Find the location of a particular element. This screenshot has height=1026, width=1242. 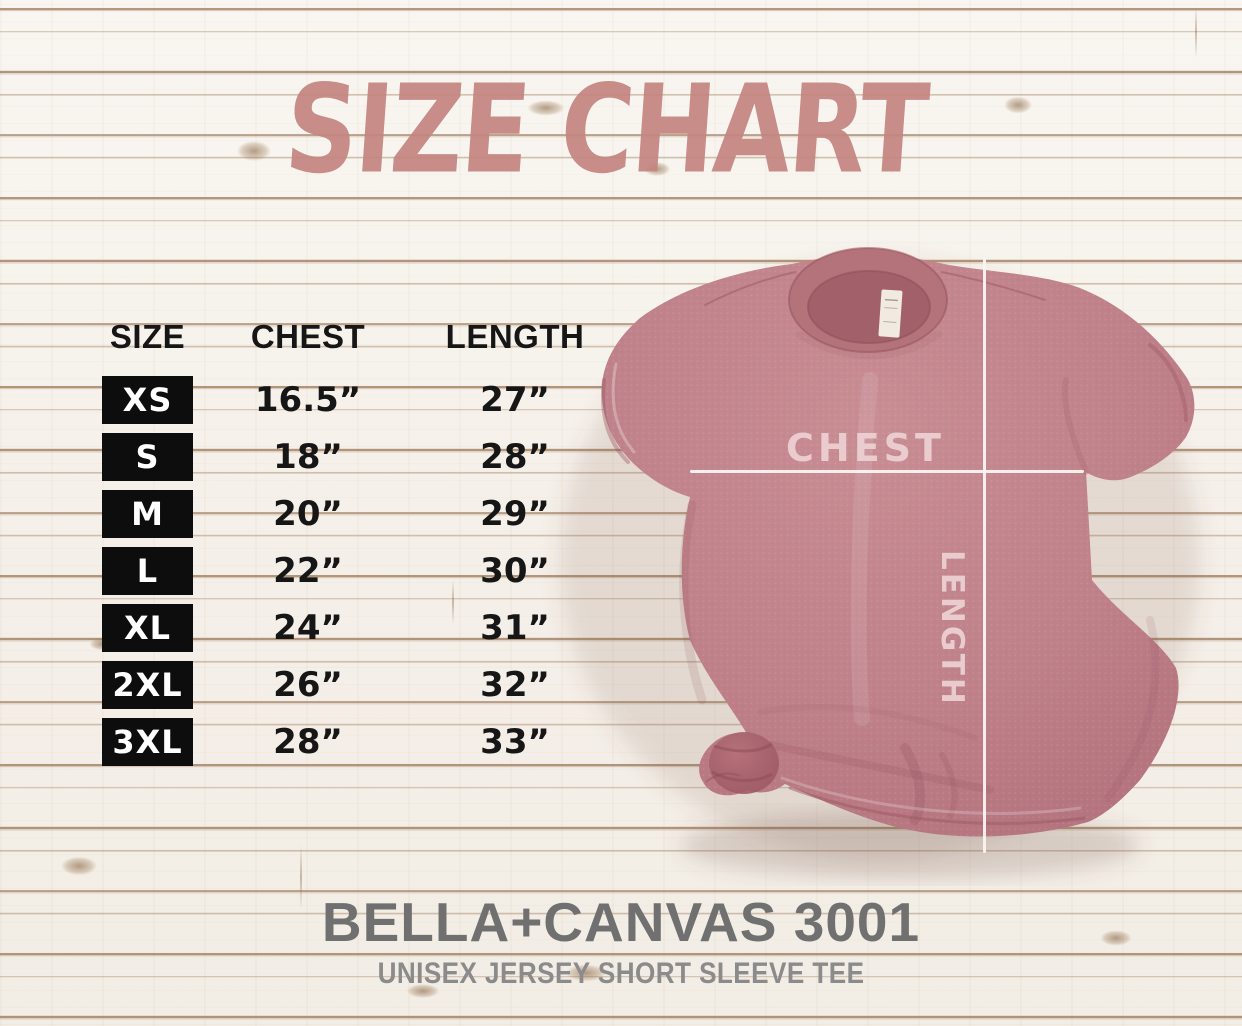

length-value: 32” is located at coordinates (515, 685).